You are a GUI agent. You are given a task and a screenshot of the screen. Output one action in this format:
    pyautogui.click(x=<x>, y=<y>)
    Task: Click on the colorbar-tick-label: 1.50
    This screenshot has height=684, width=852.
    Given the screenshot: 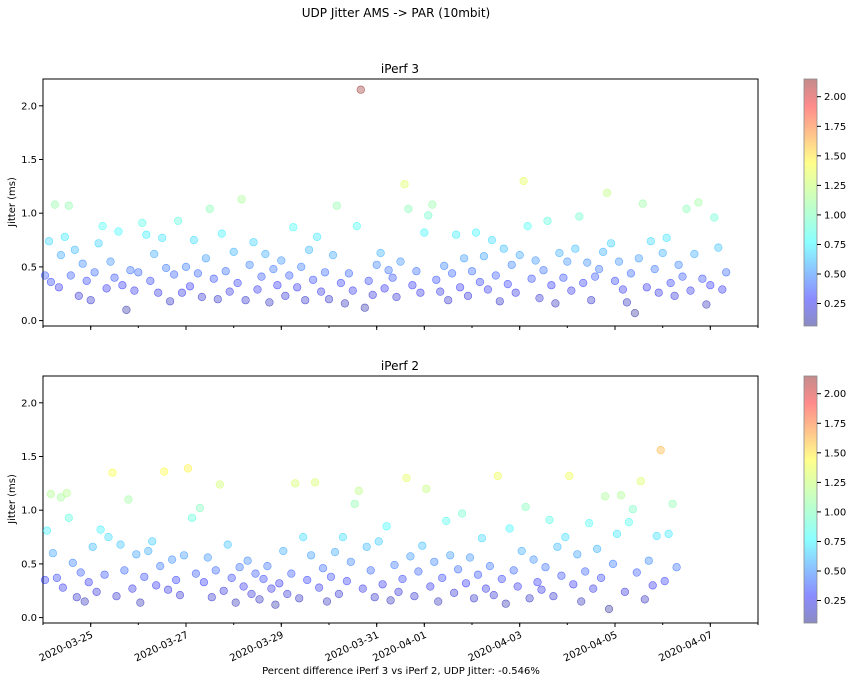 What is the action you would take?
    pyautogui.click(x=835, y=453)
    